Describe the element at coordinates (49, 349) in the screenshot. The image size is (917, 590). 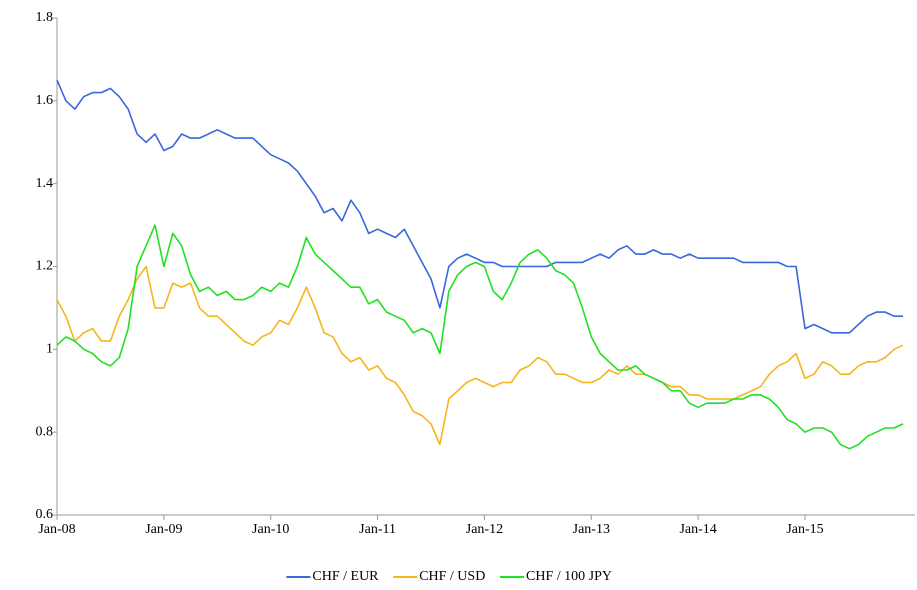
I see `y-tick-label: 1` at that location.